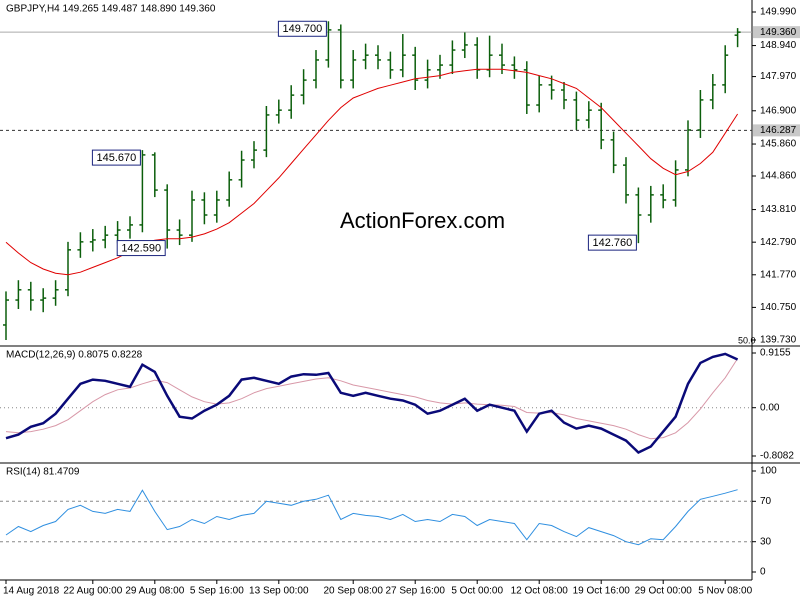 This screenshot has width=800, height=600. I want to click on x-tick-label: 5 Sep 16:00, so click(217, 591).